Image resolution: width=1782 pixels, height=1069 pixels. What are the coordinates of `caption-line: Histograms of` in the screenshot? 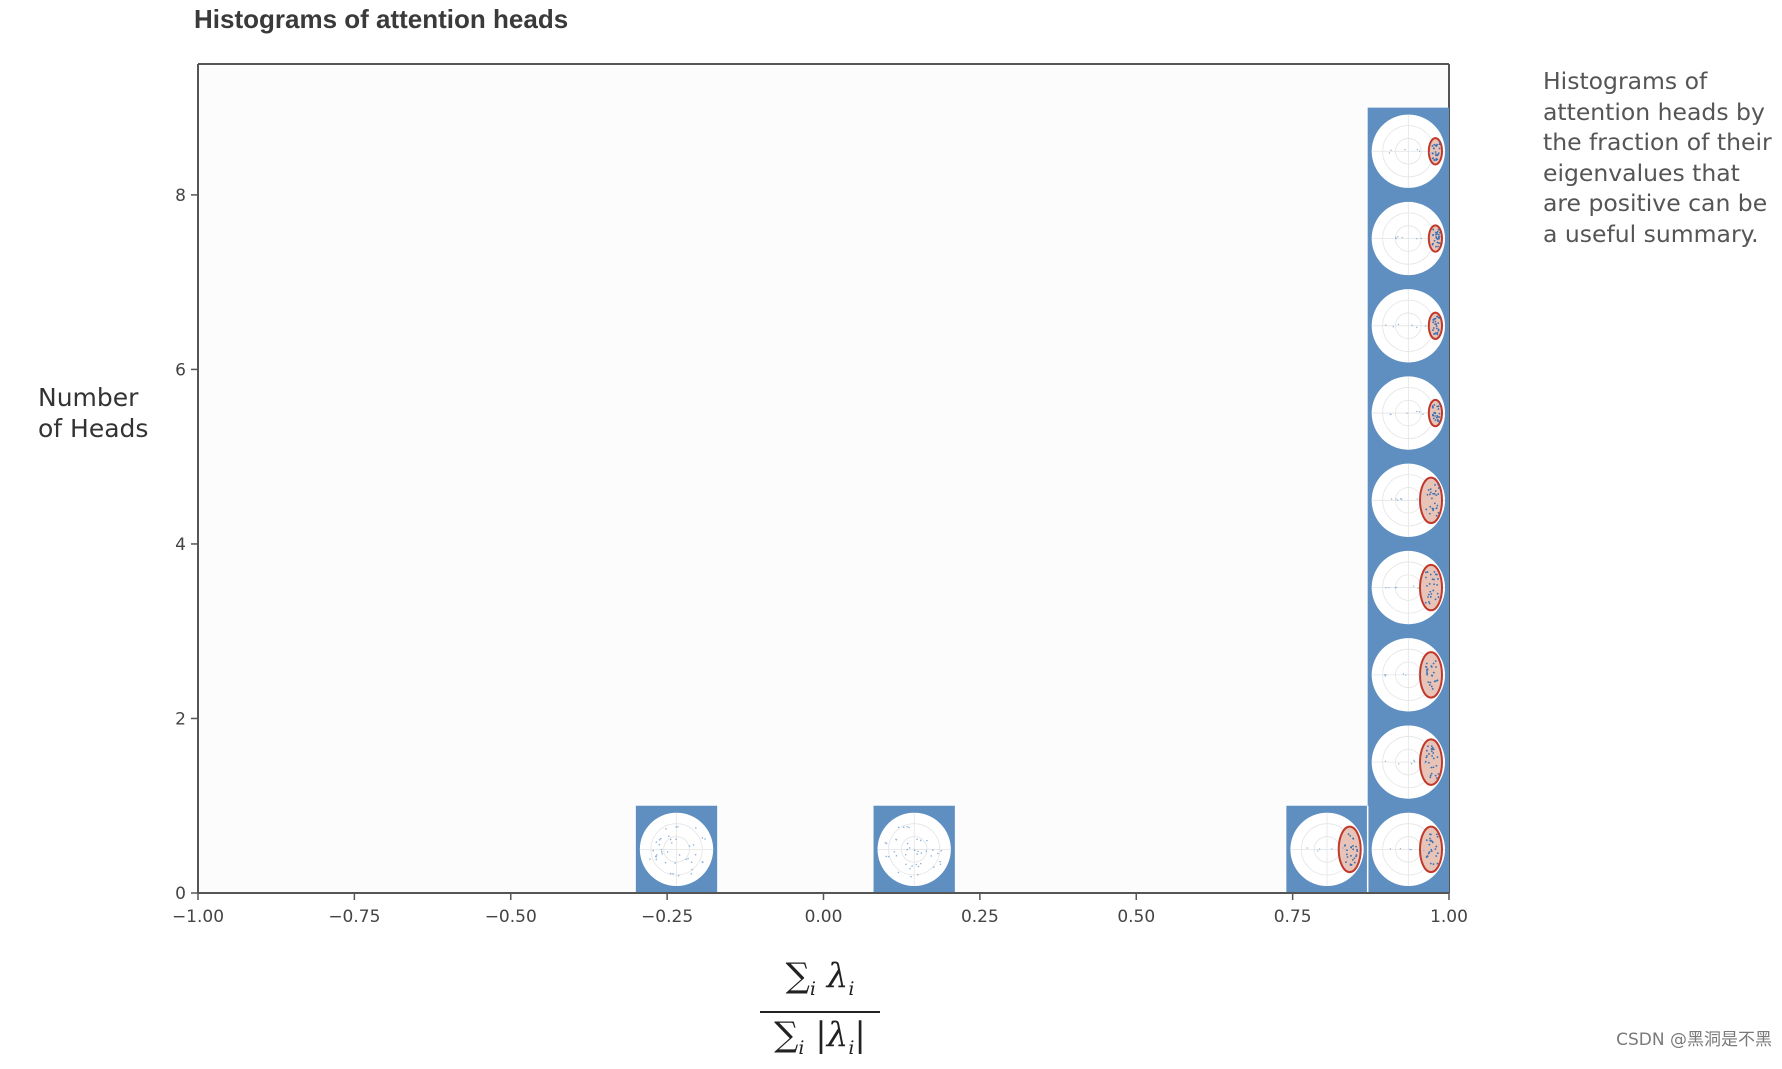 It's located at (1625, 81).